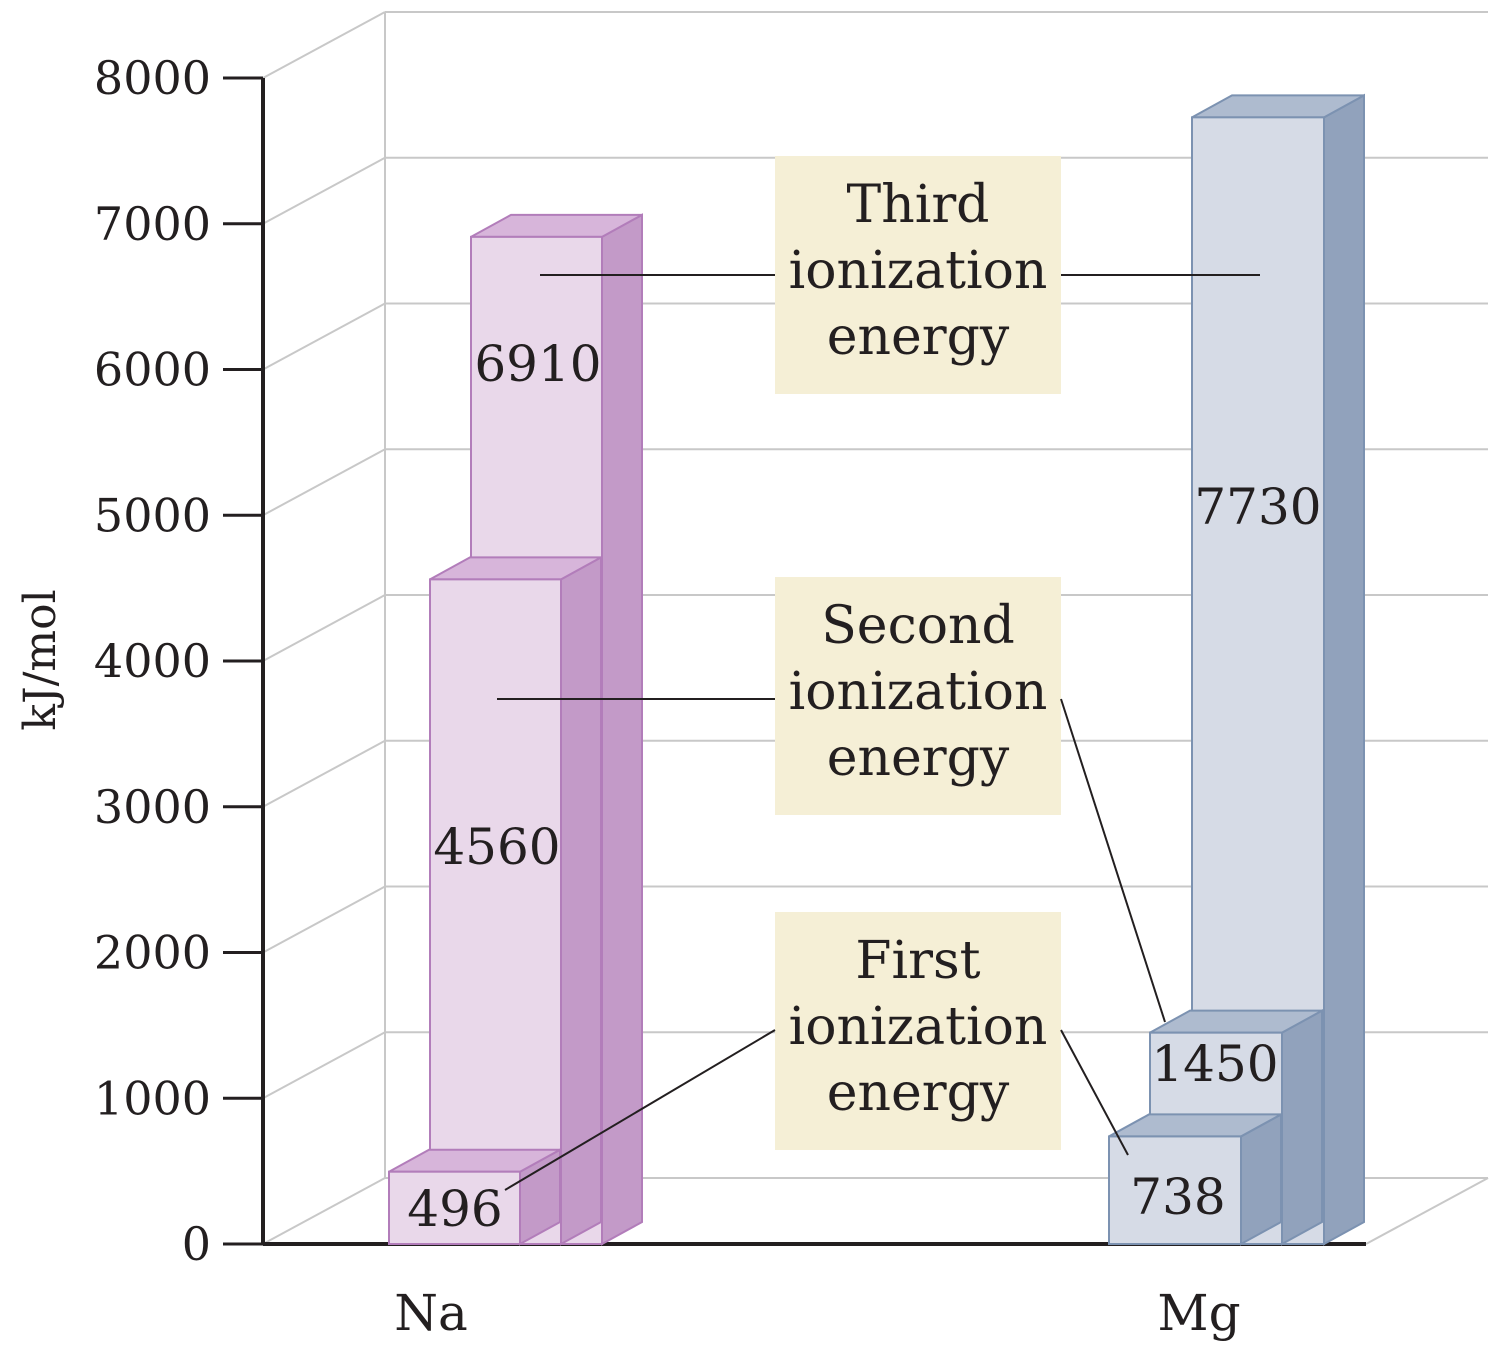  What do you see at coordinates (1427, 1211) in the screenshot?
I see `floor-right-edge` at bounding box center [1427, 1211].